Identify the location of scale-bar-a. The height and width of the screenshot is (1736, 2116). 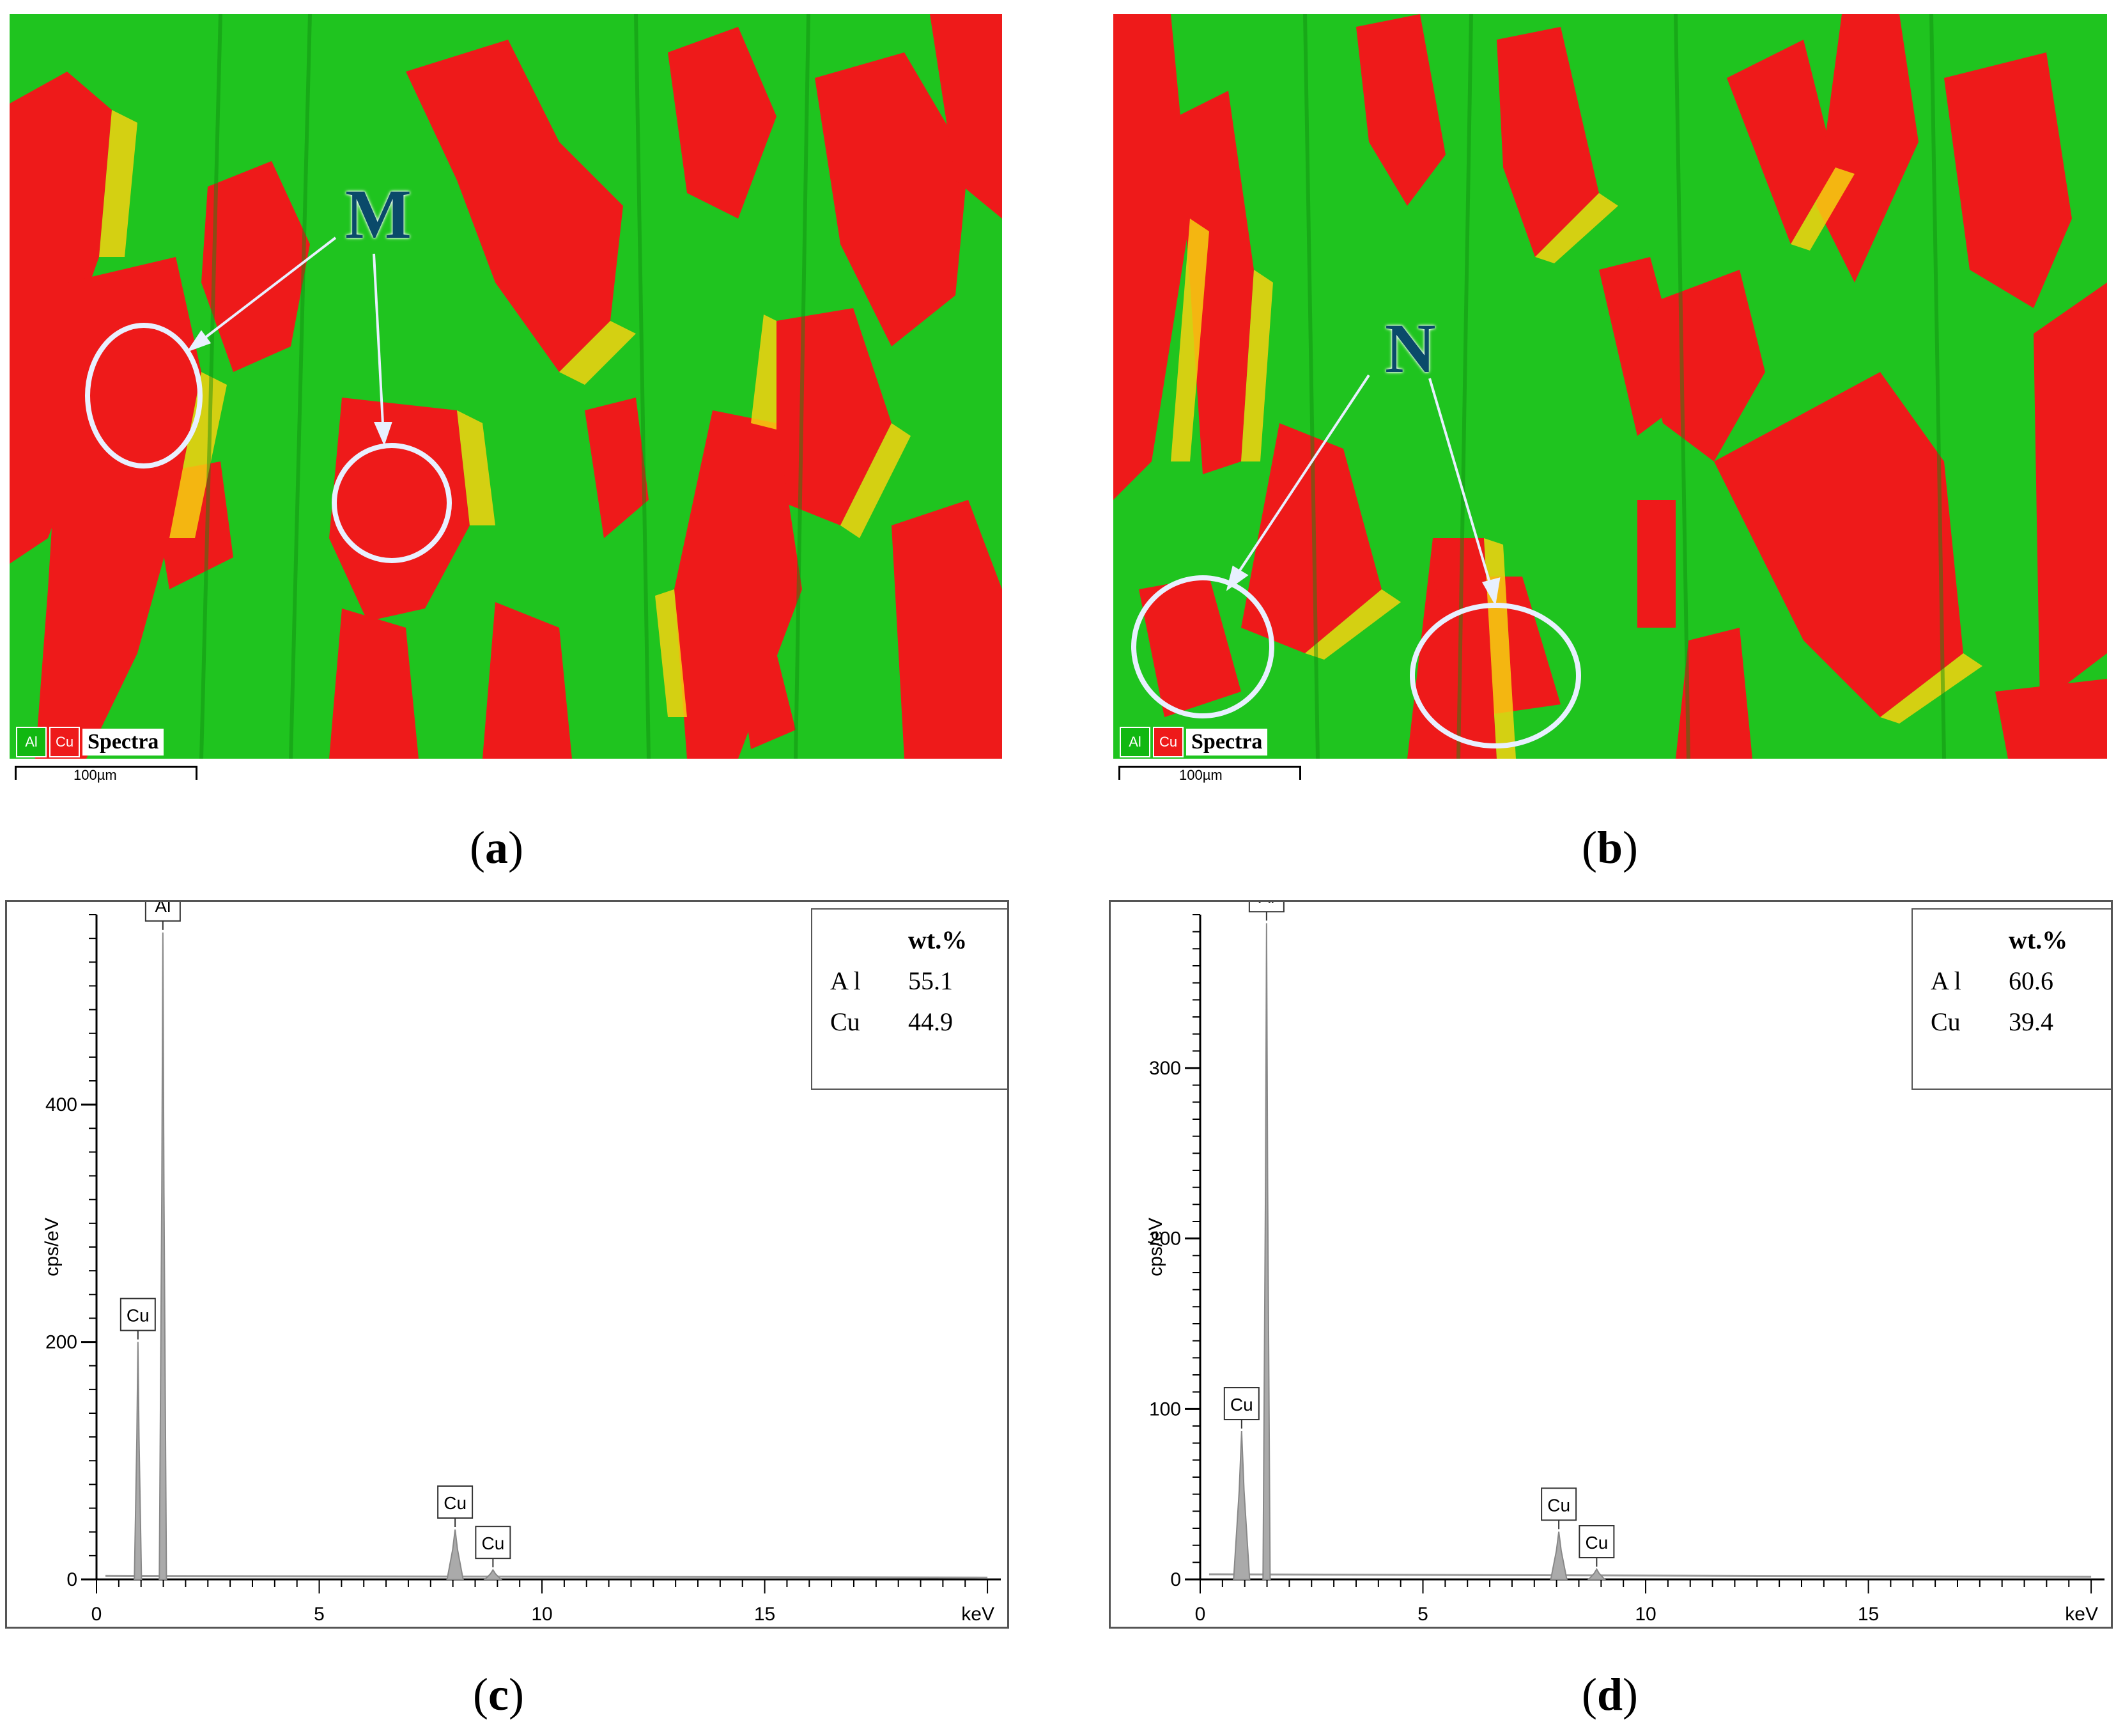
(106, 773).